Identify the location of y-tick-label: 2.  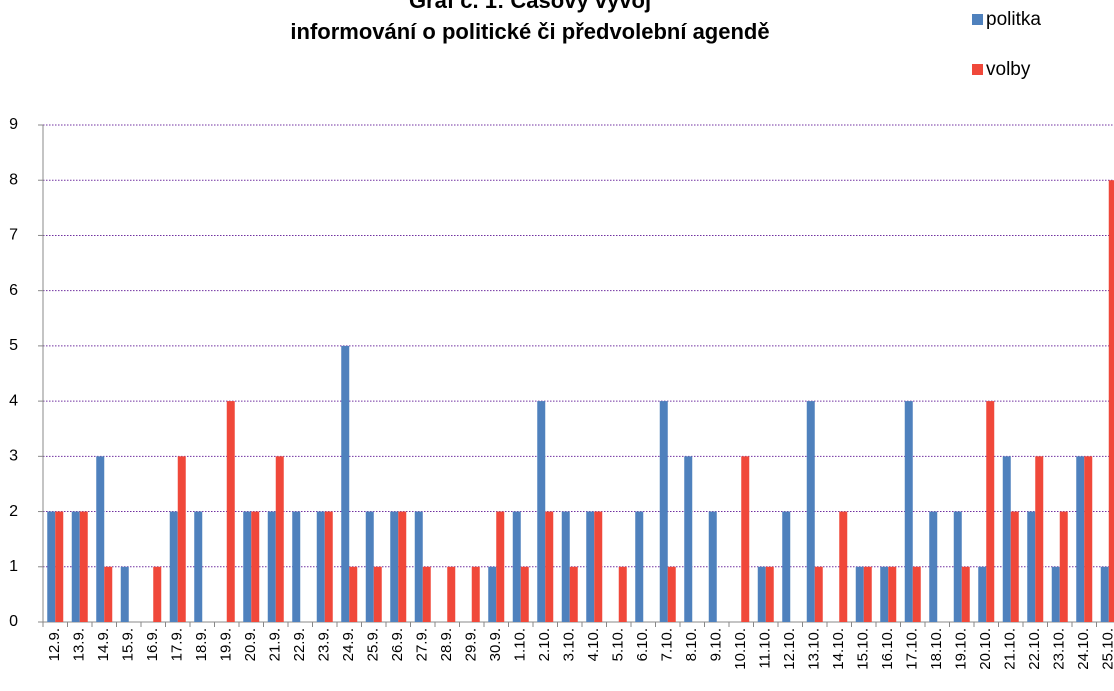
(13, 511).